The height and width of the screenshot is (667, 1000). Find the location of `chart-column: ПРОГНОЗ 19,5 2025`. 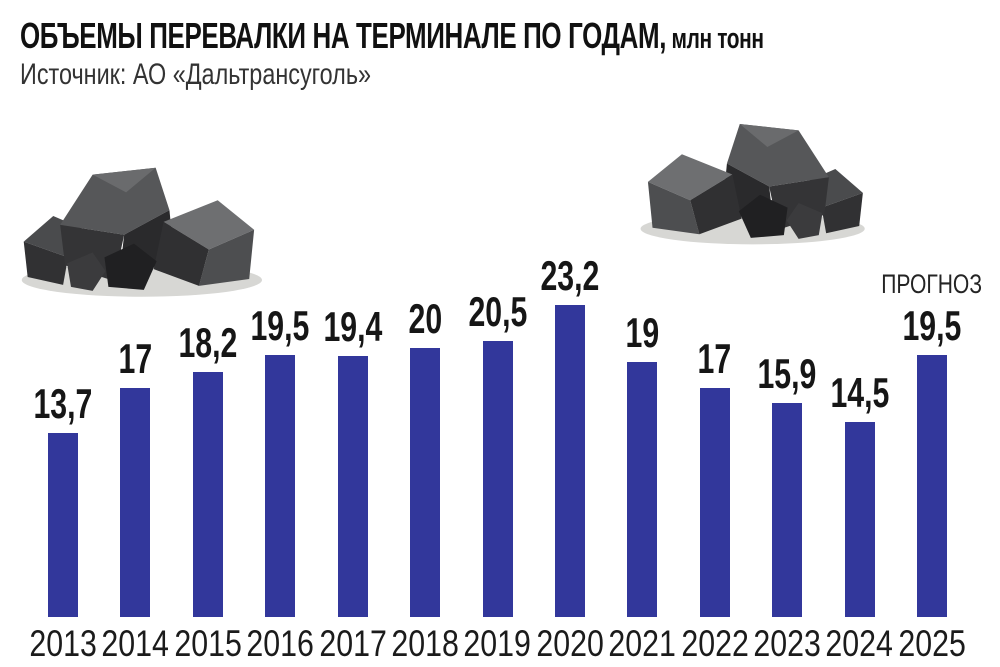

chart-column: ПРОГНОЗ 19,5 2025 is located at coordinates (932, 467).